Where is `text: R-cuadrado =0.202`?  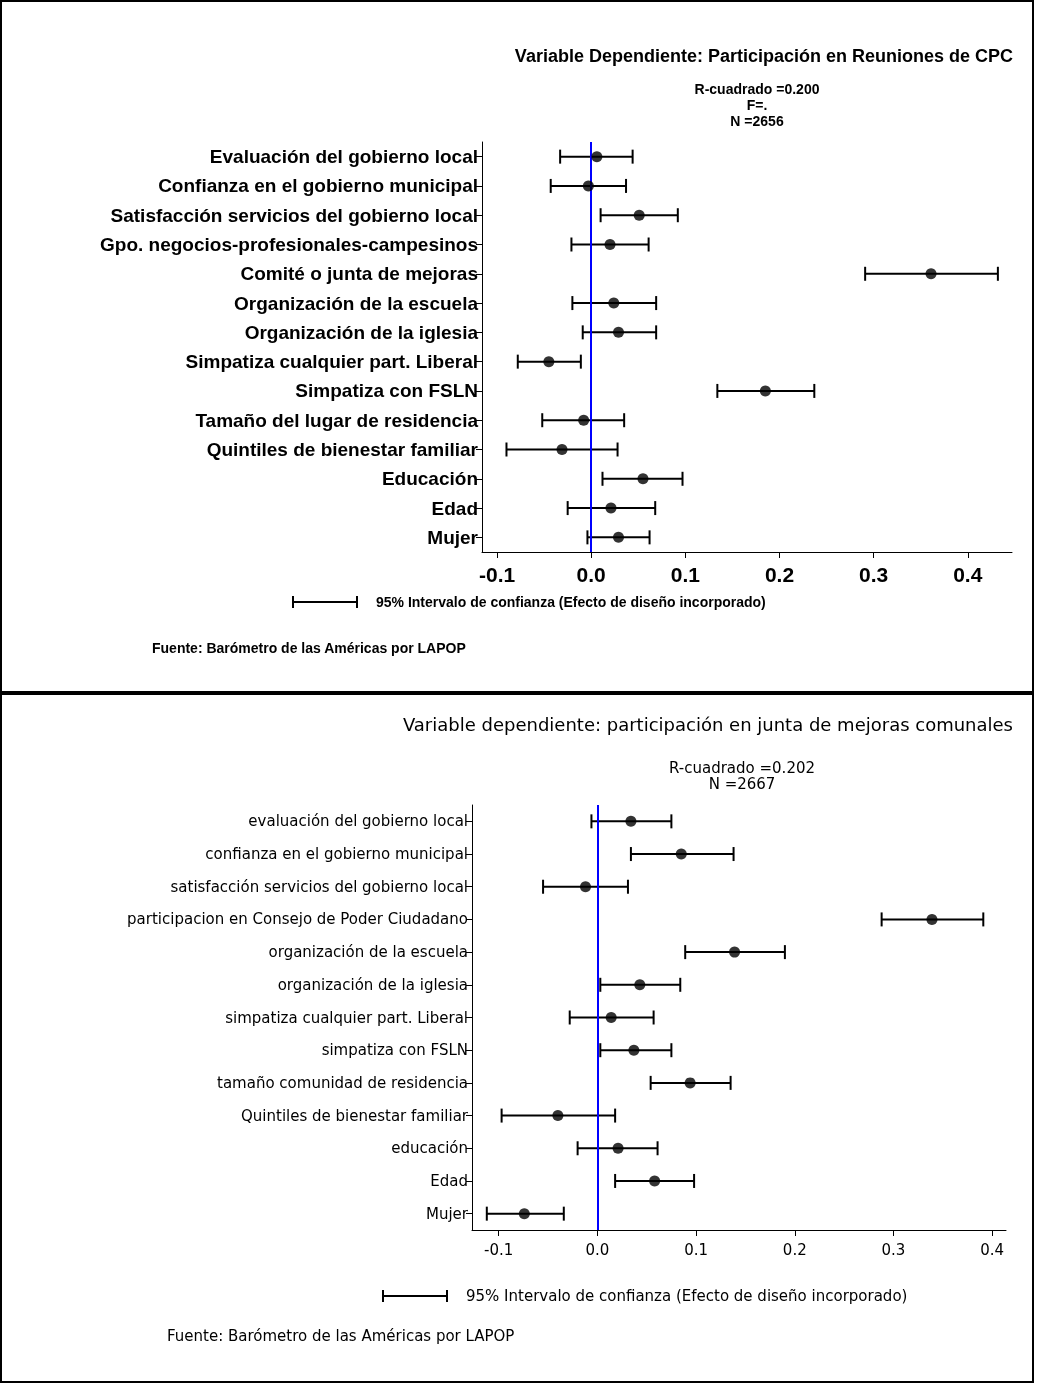
text: R-cuadrado =0.202 is located at coordinates (742, 767).